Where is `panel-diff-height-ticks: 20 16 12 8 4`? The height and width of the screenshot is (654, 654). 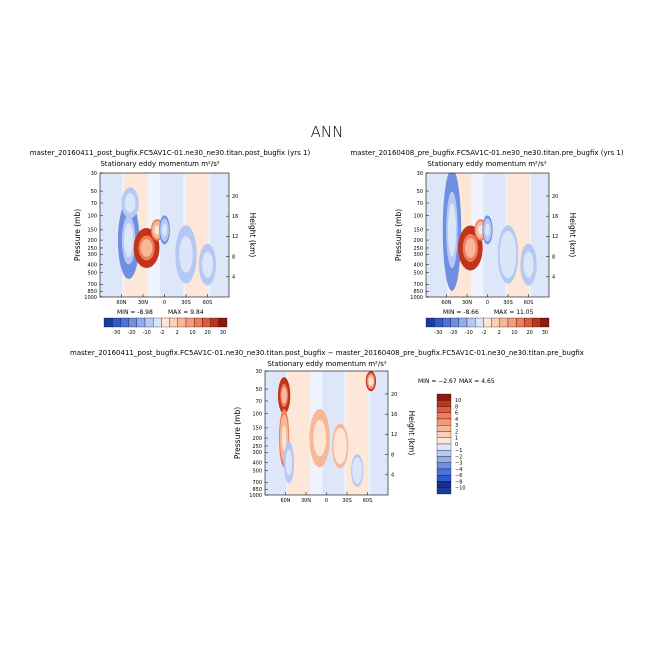 panel-diff-height-ticks: 20 16 12 8 4 is located at coordinates (391, 435).